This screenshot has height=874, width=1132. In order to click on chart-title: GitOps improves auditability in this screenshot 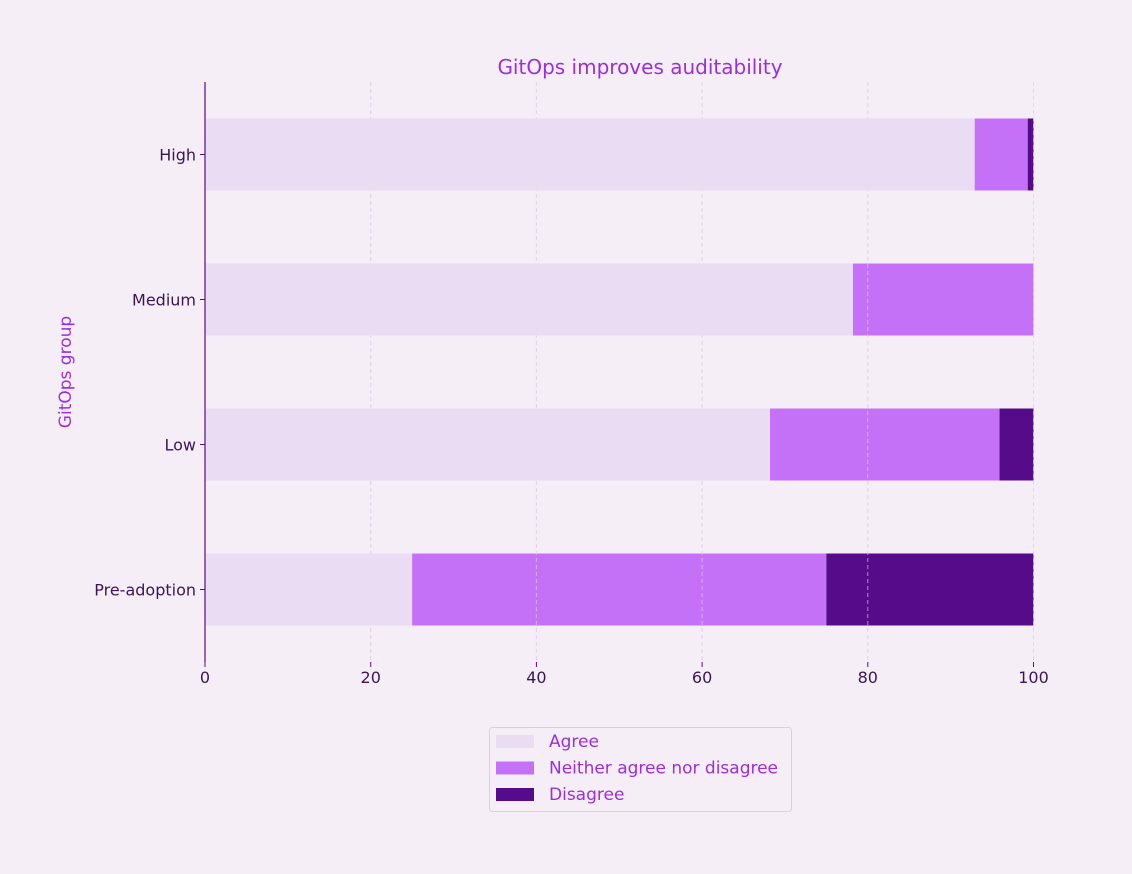, I will do `click(639, 67)`.